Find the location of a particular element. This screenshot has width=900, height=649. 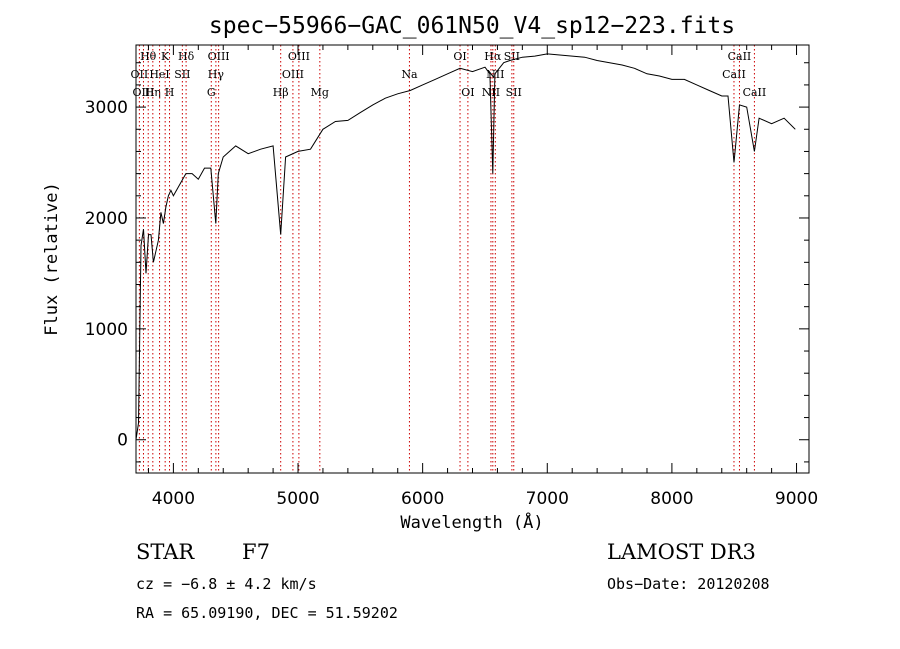

x-axis-title: Wavelength (Å) is located at coordinates (471, 522).